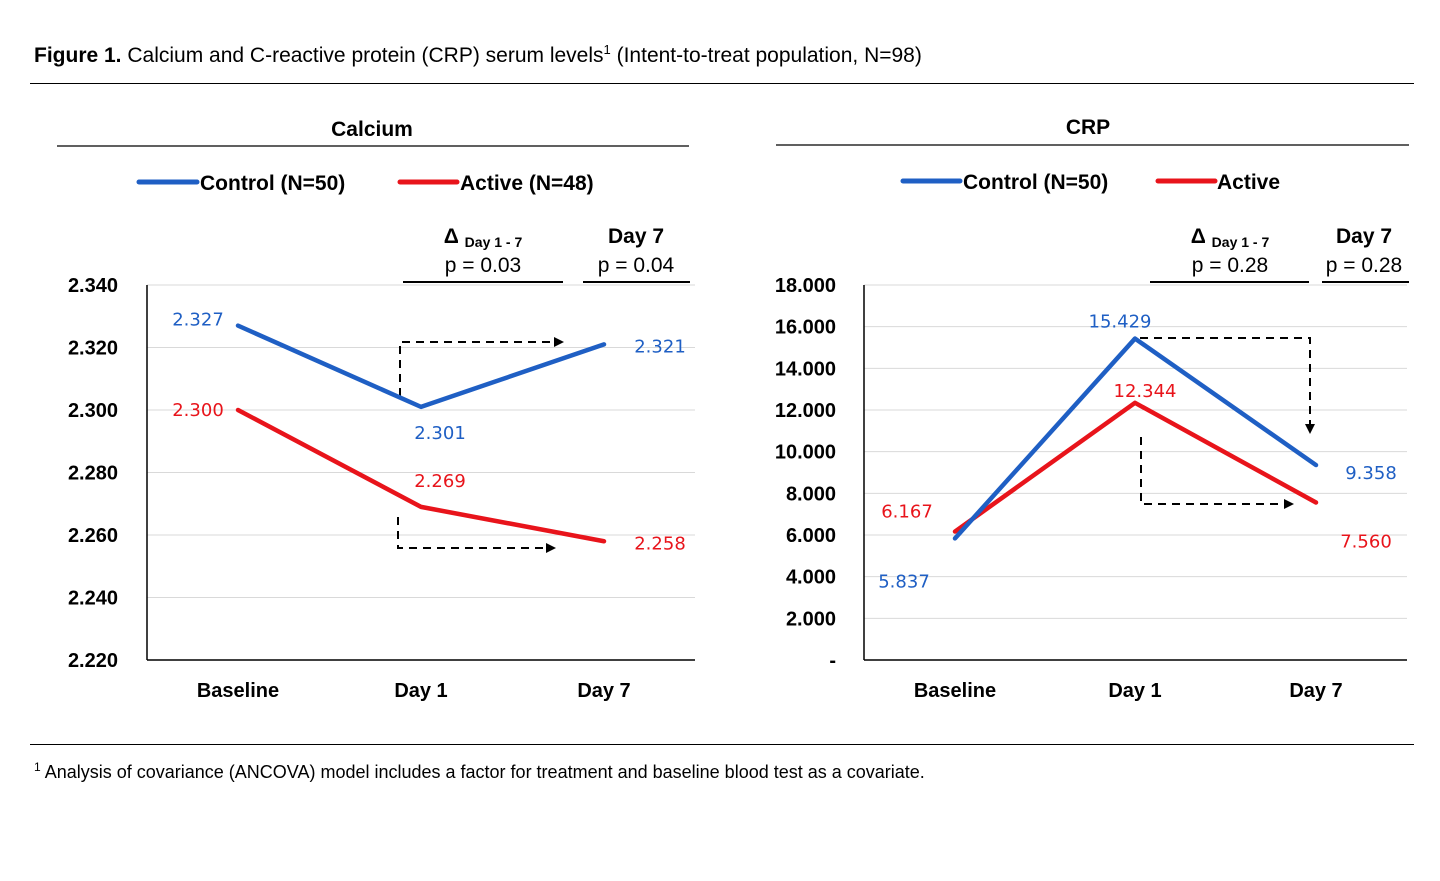 This screenshot has width=1440, height=881. Describe the element at coordinates (805, 286) in the screenshot. I see `y-tick-label: 18.000` at that location.